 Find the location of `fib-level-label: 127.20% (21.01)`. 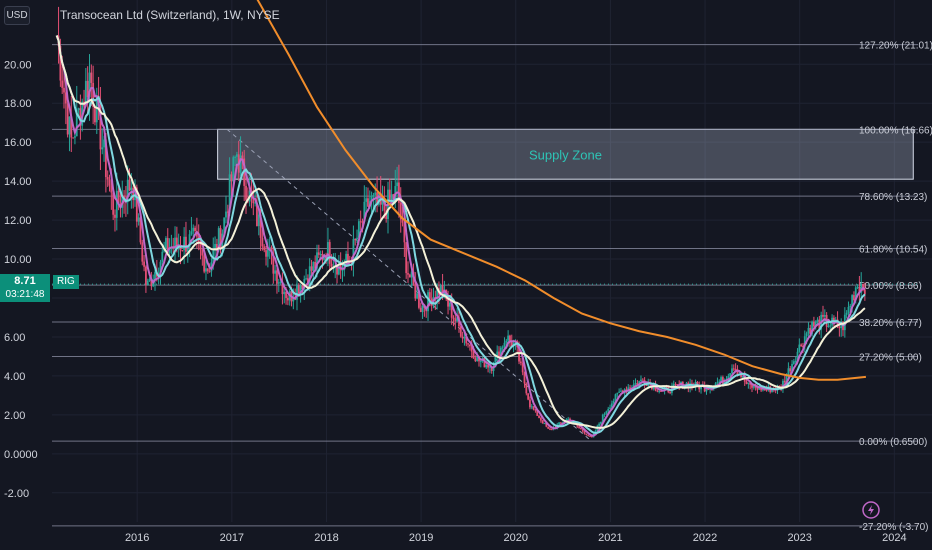

fib-level-label: 127.20% (21.01) is located at coordinates (895, 46).